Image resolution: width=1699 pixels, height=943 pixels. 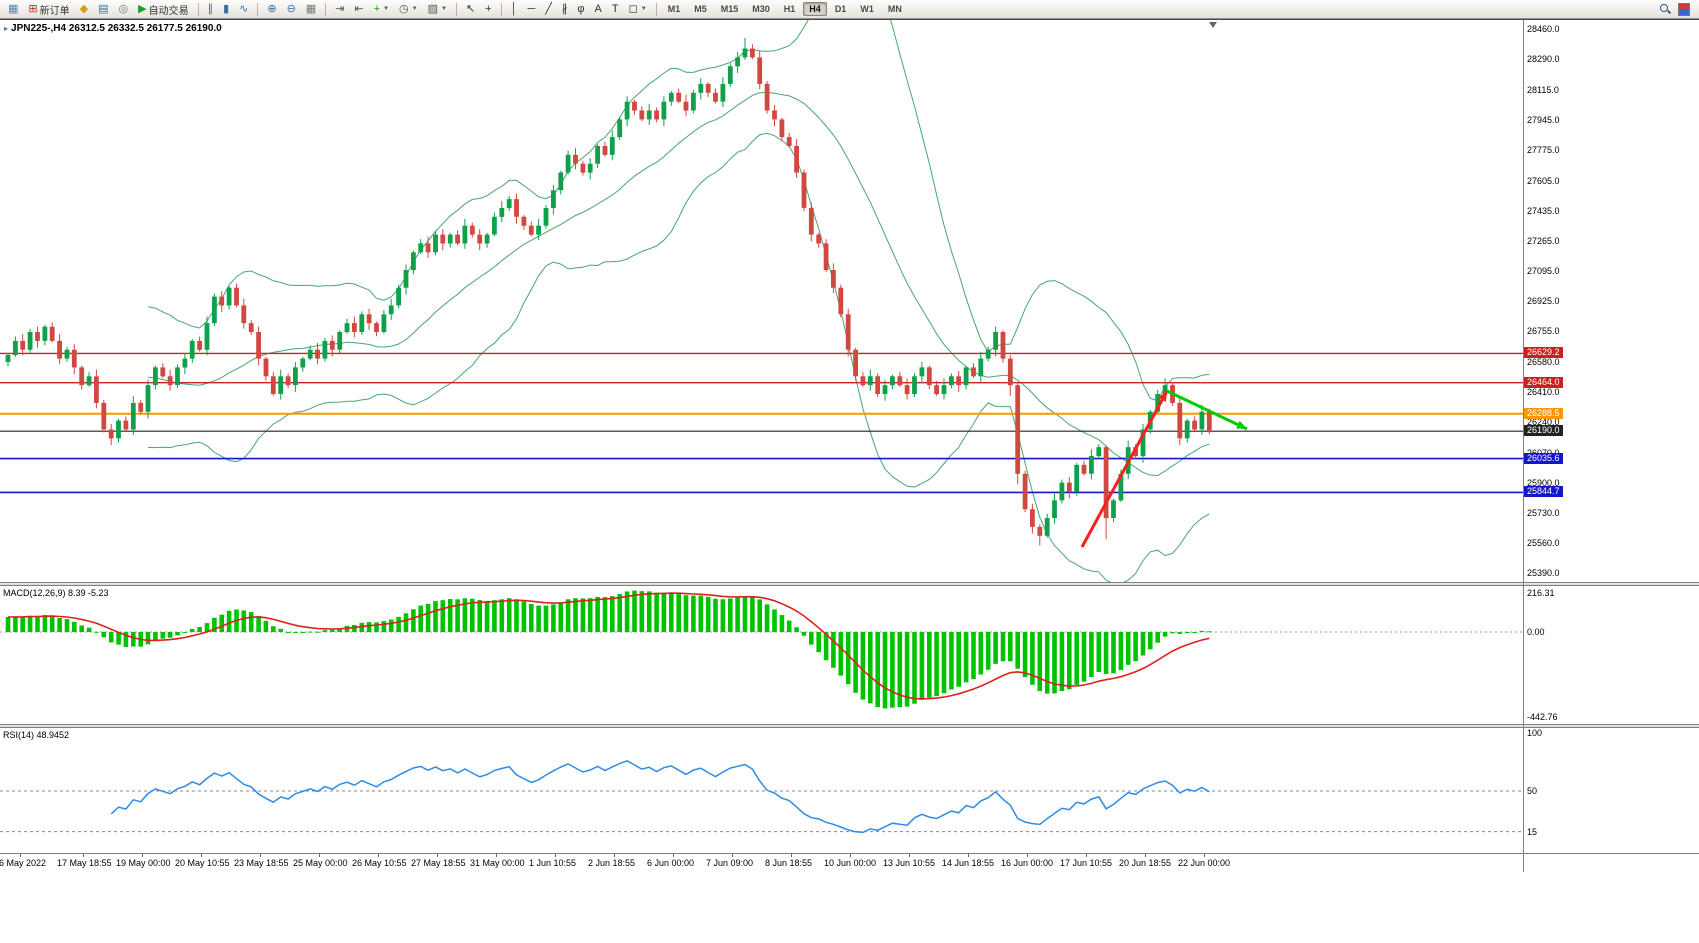 What do you see at coordinates (320, 863) in the screenshot?
I see `time-tick-label: 25 May 00:00` at bounding box center [320, 863].